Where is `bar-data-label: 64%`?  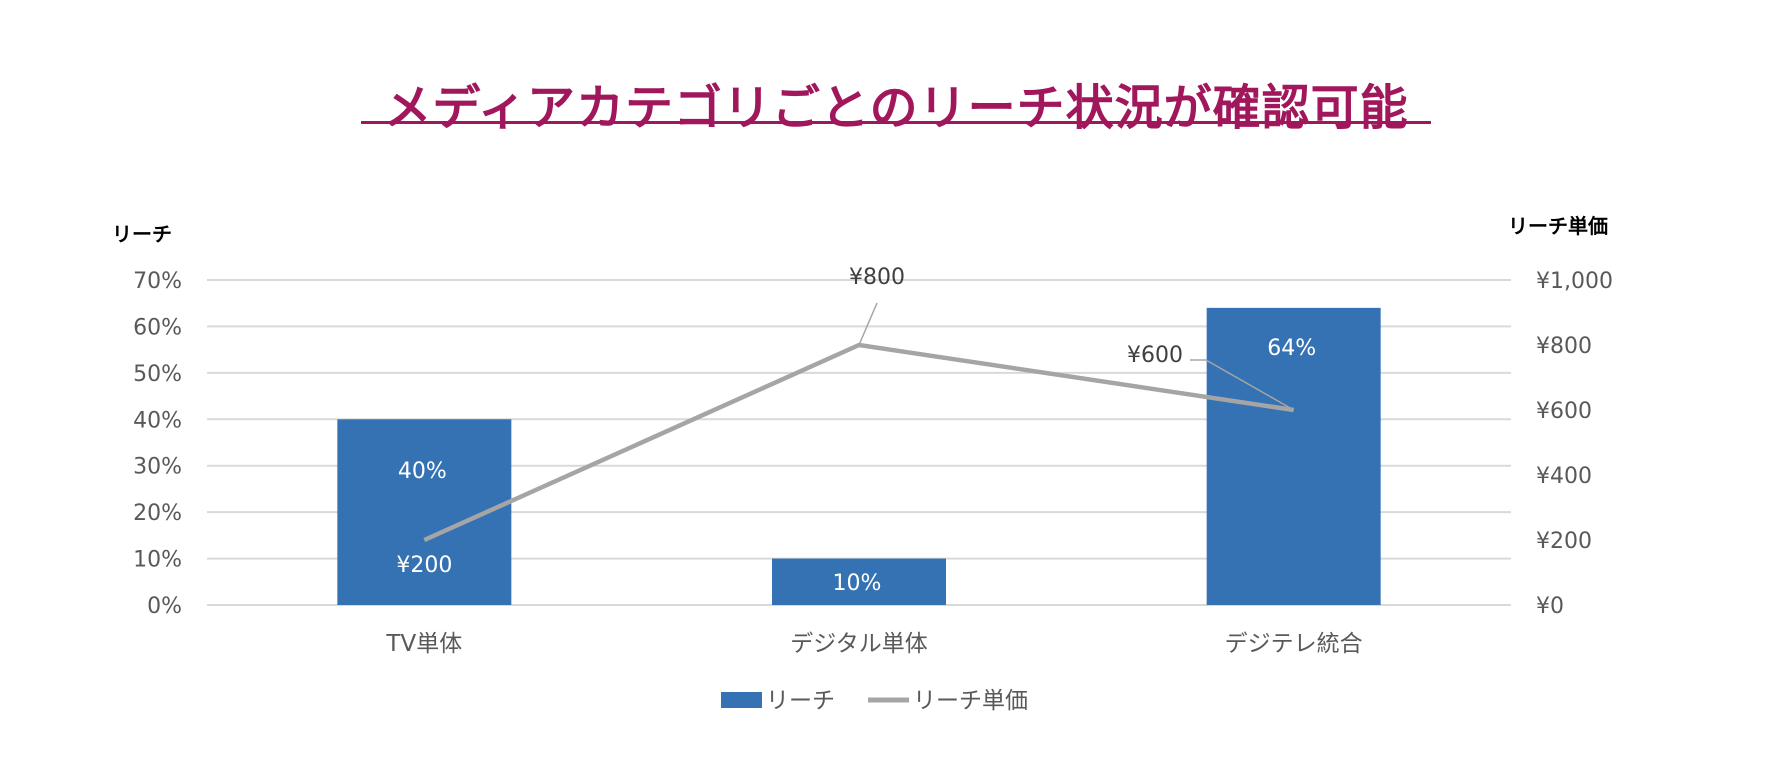
bar-data-label: 64% is located at coordinates (1291, 348).